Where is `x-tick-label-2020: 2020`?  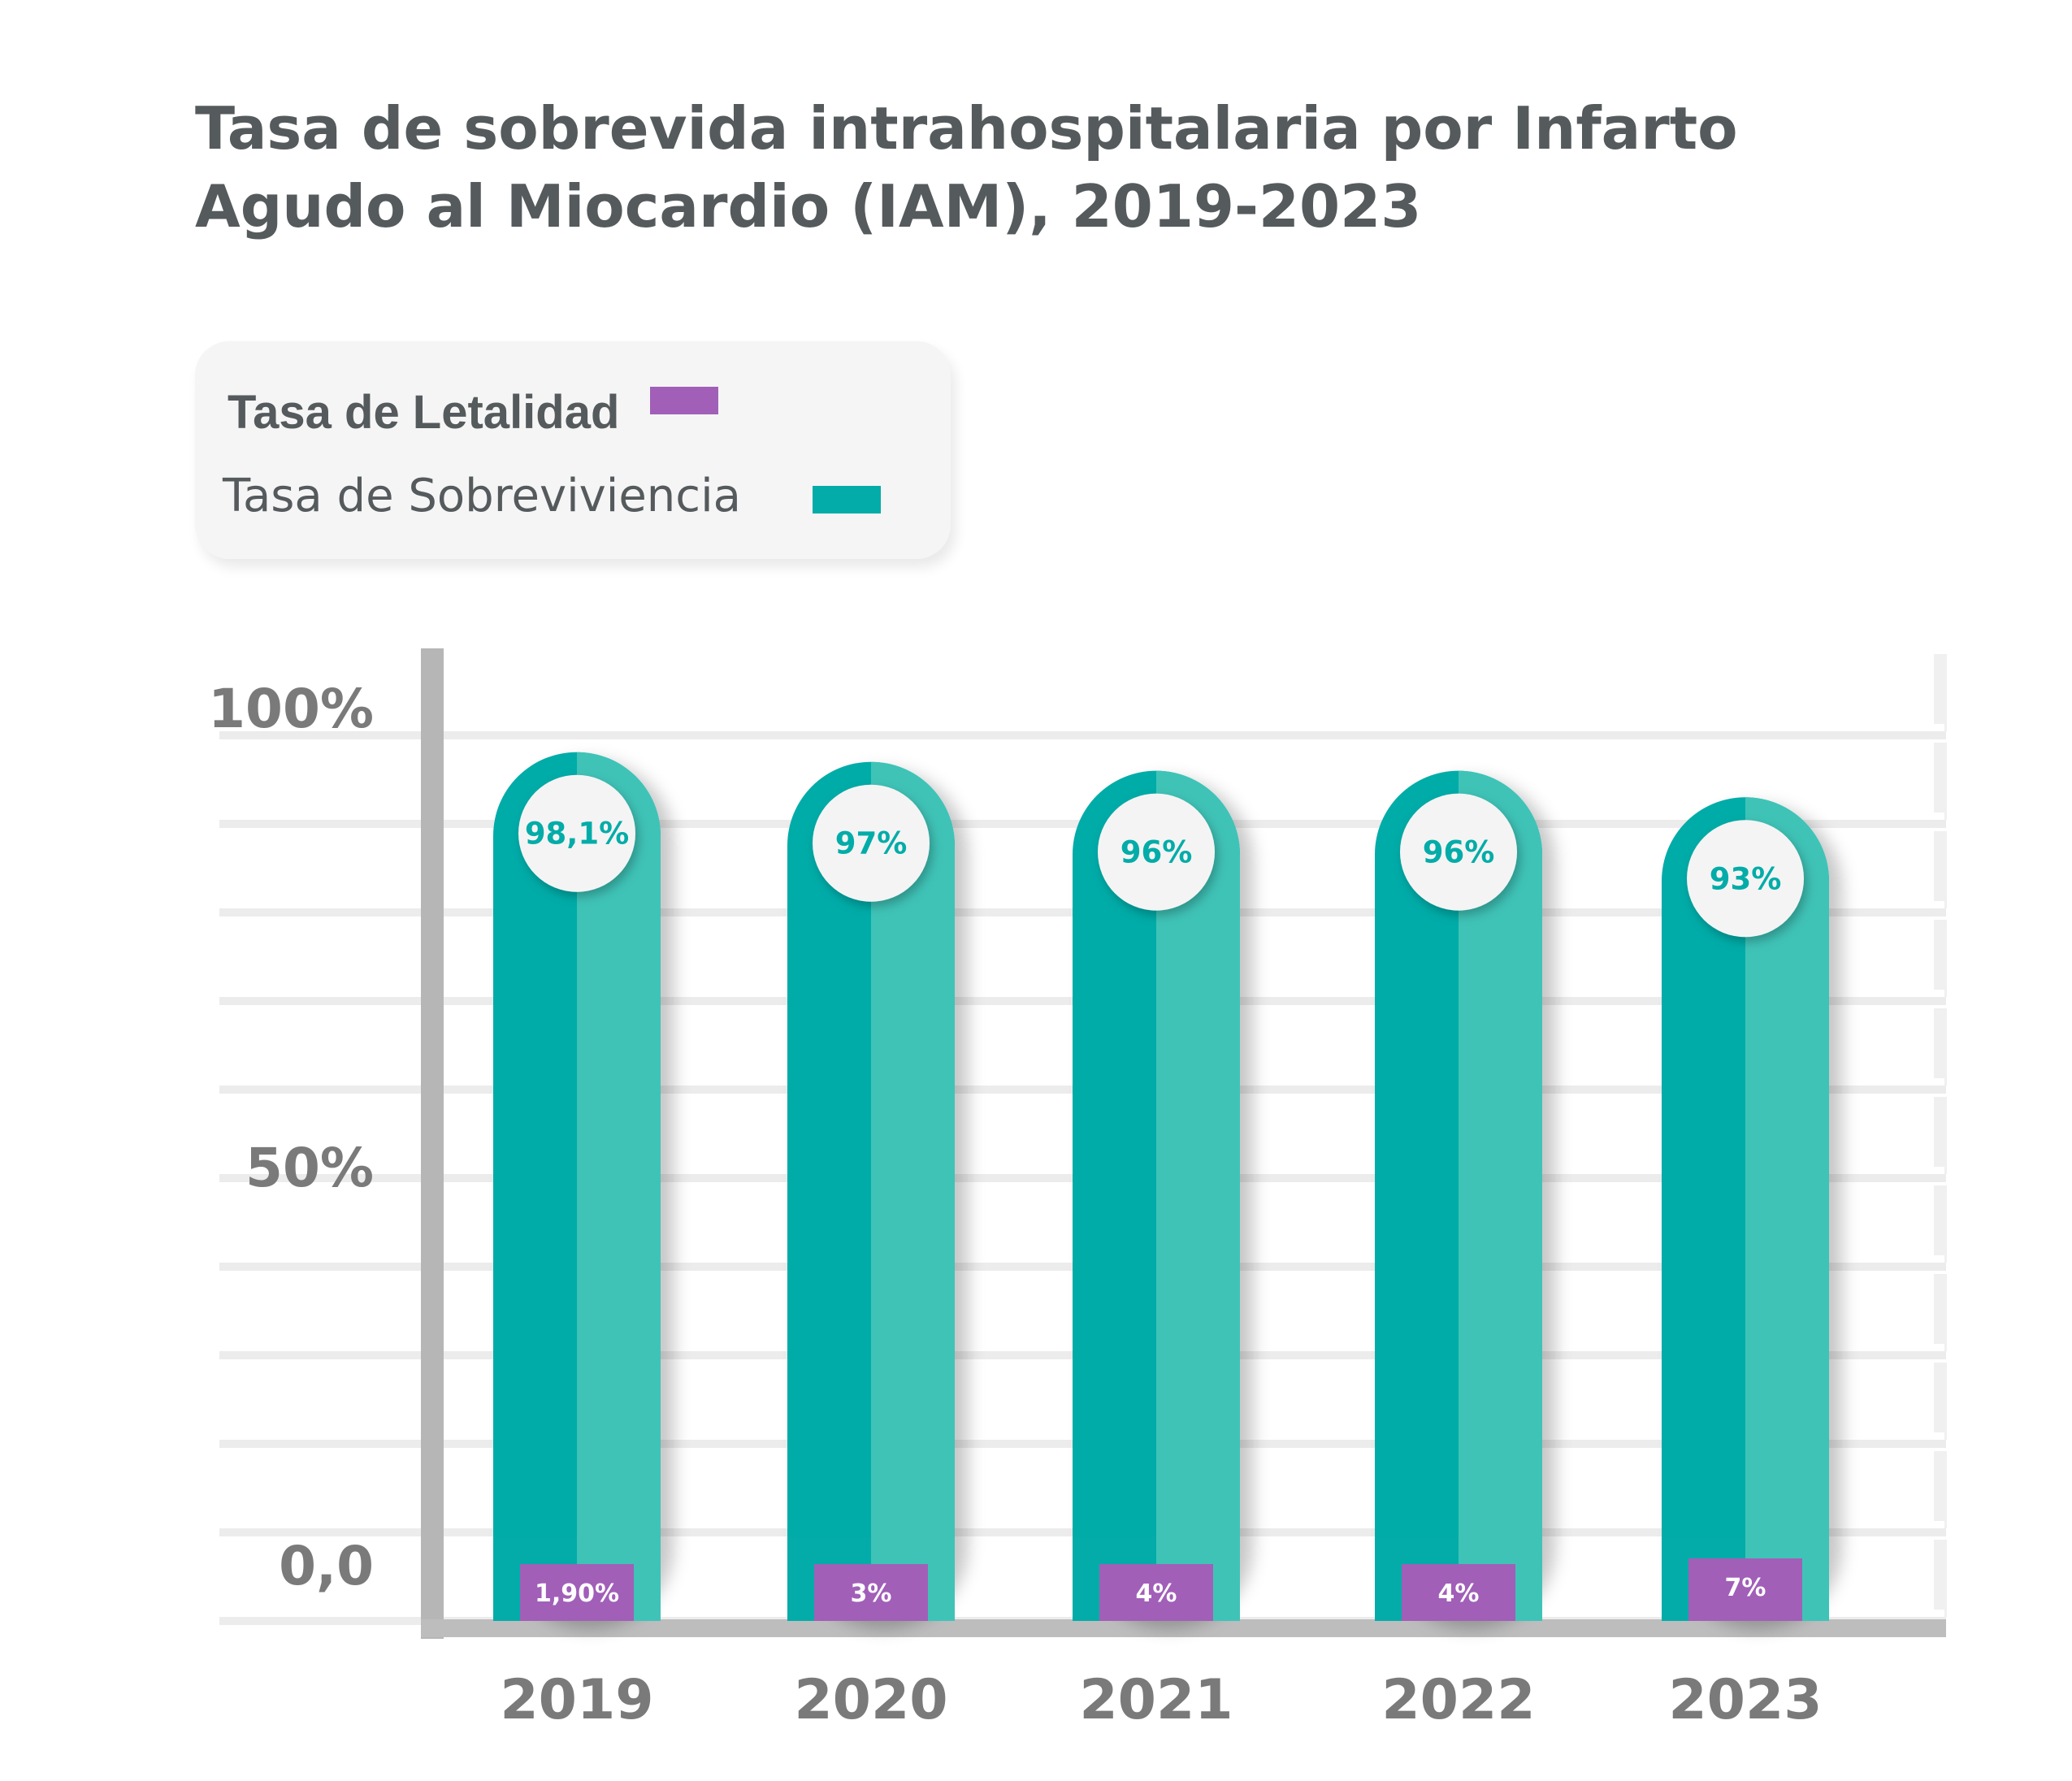
x-tick-label-2020: 2020 is located at coordinates (870, 1700).